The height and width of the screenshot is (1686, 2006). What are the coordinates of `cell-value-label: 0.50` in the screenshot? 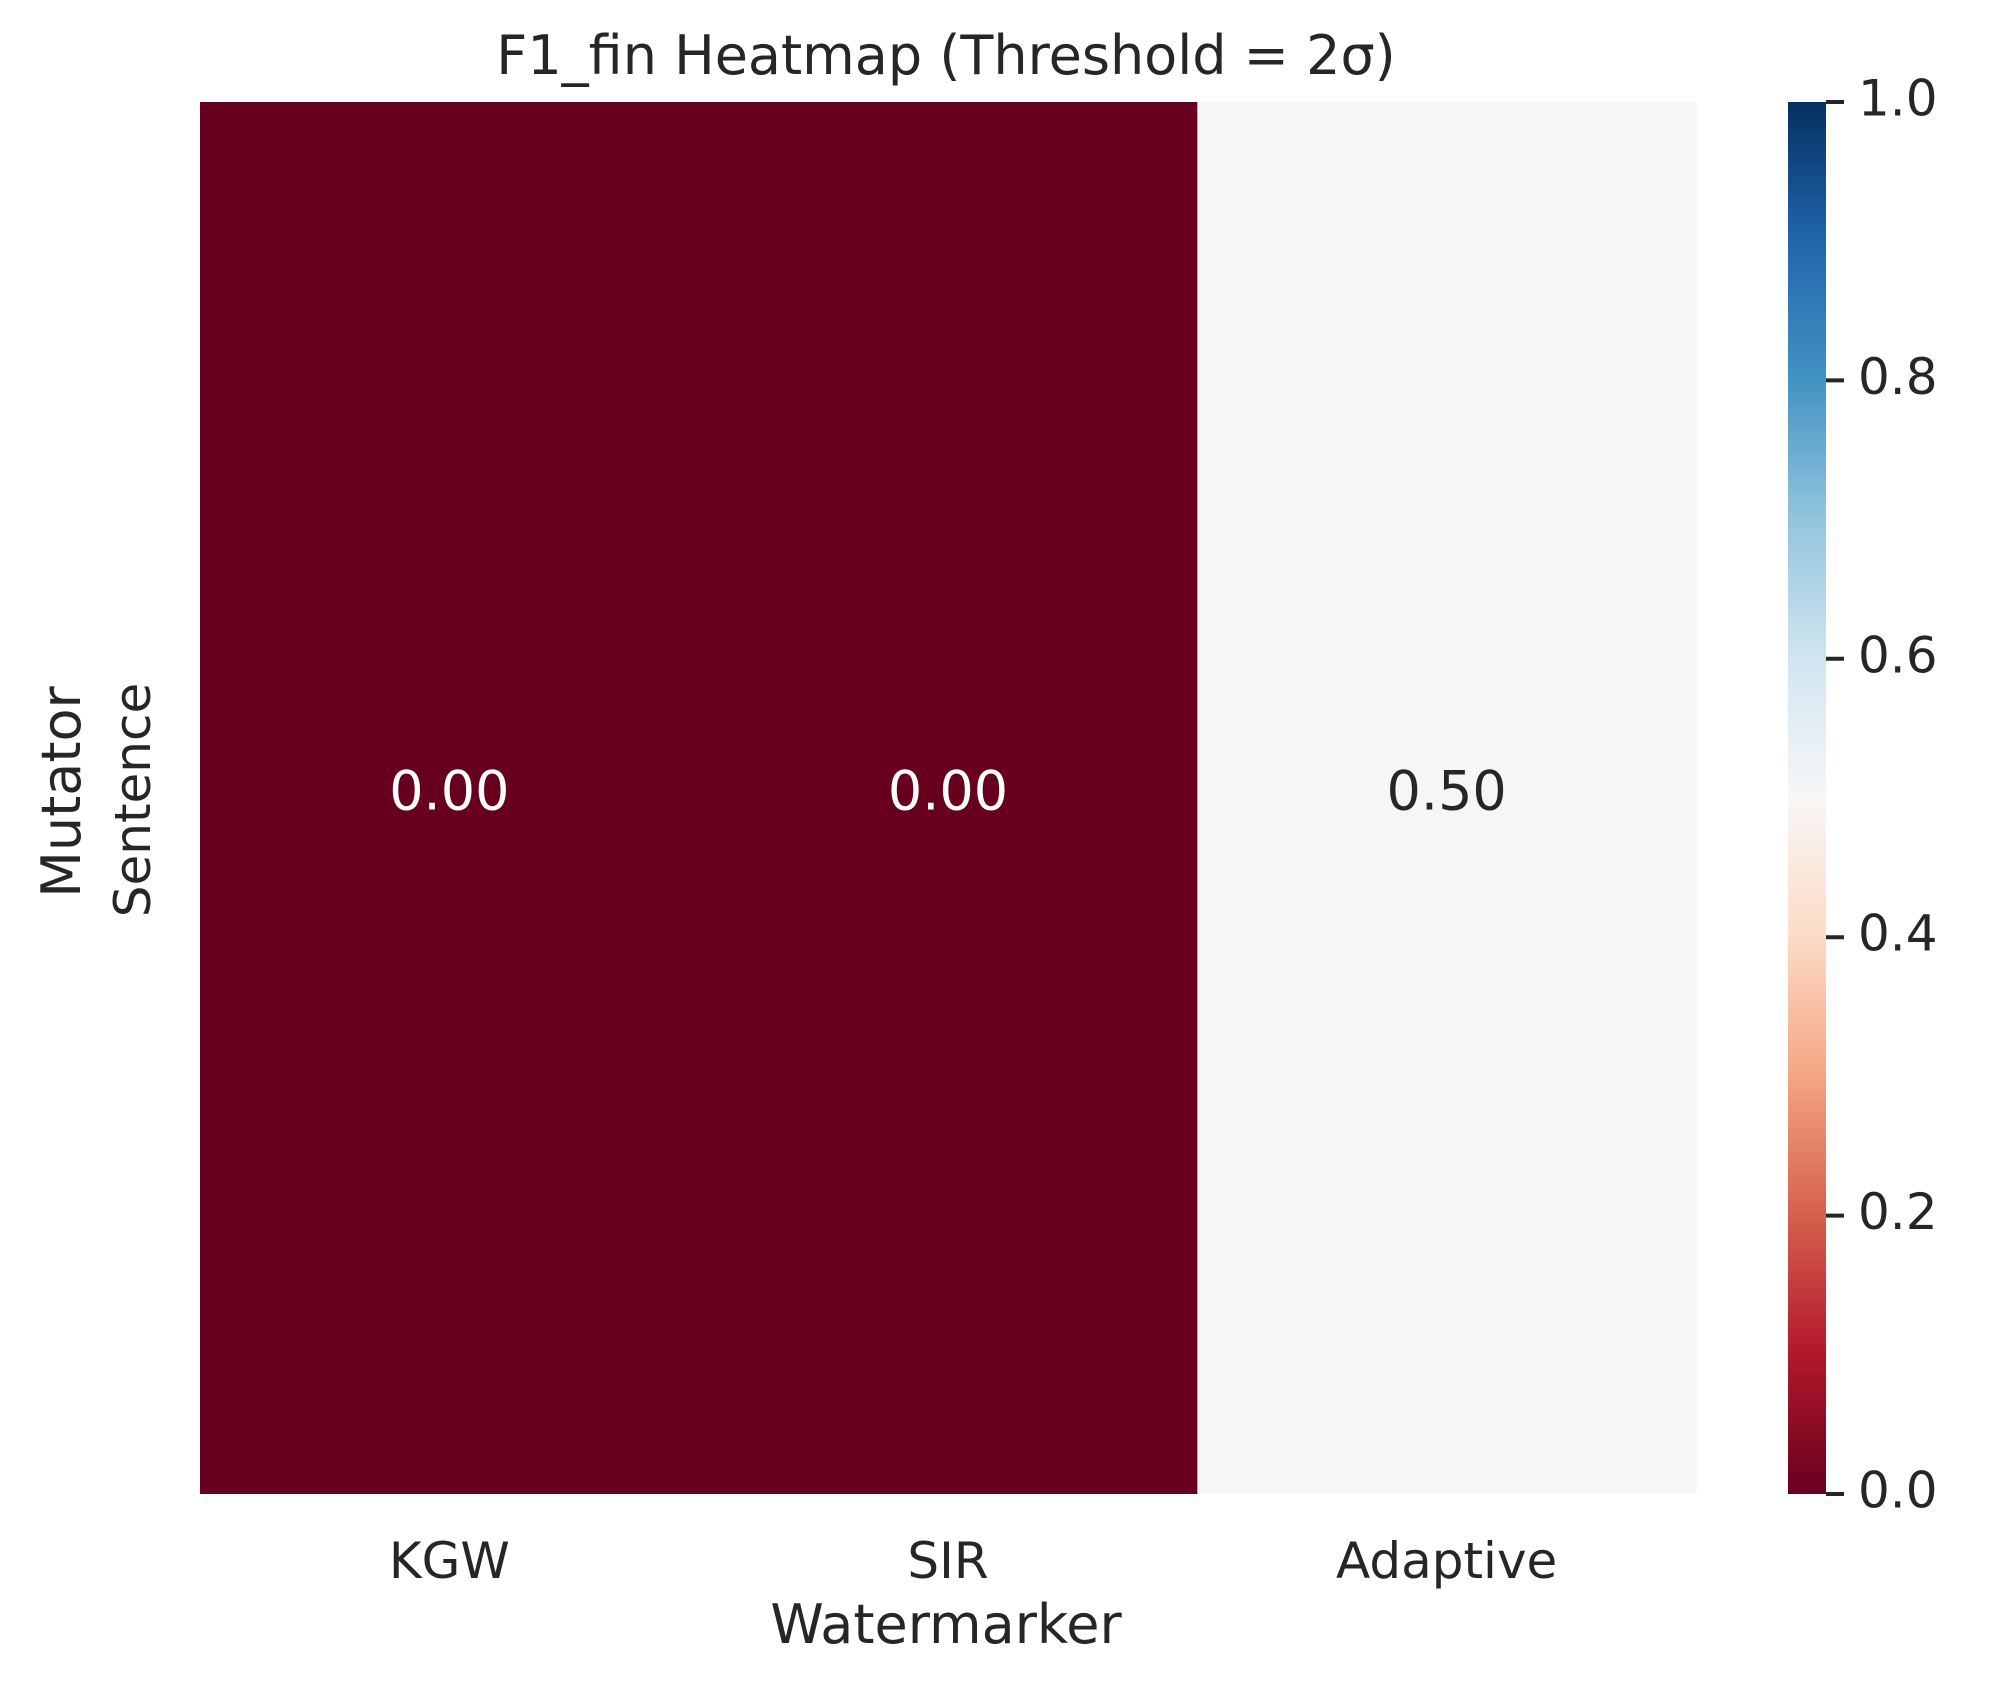 It's located at (1447, 791).